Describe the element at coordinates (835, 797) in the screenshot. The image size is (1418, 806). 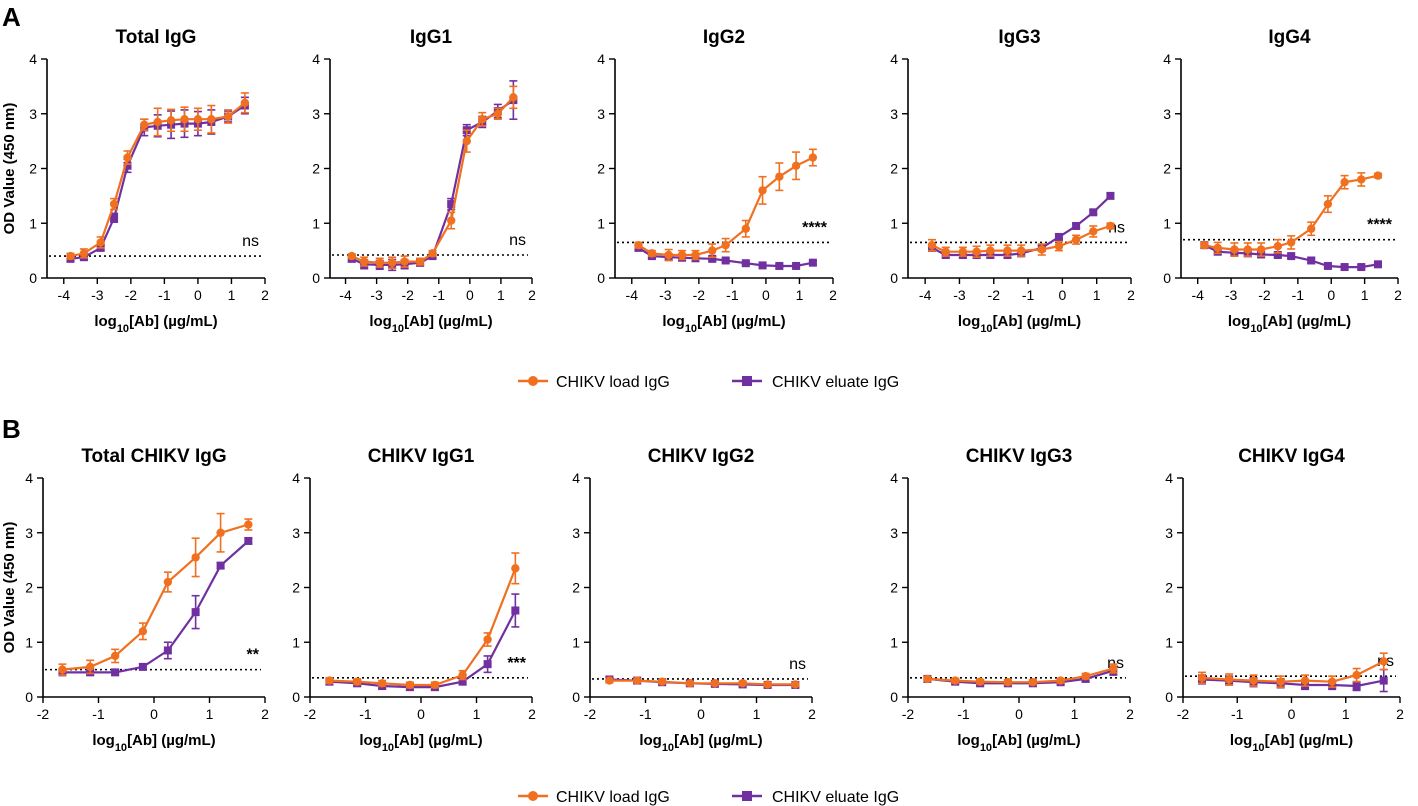
I see `legend-b-eluate-label: CHIKV eluate IgG` at that location.